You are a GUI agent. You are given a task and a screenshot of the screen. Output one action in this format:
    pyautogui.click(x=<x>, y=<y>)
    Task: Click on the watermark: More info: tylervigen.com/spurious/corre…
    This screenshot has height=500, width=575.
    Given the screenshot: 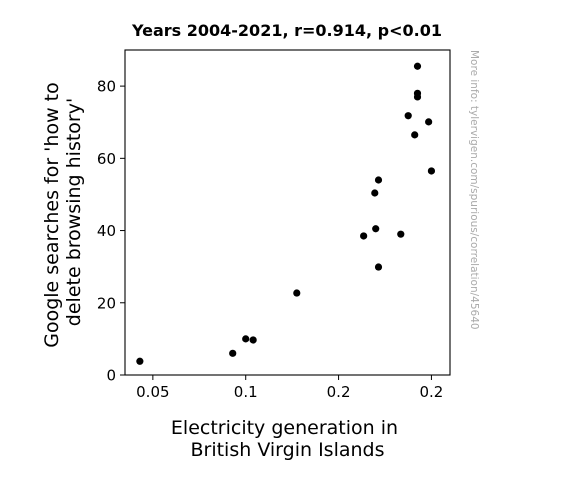 What is the action you would take?
    pyautogui.click(x=474, y=190)
    